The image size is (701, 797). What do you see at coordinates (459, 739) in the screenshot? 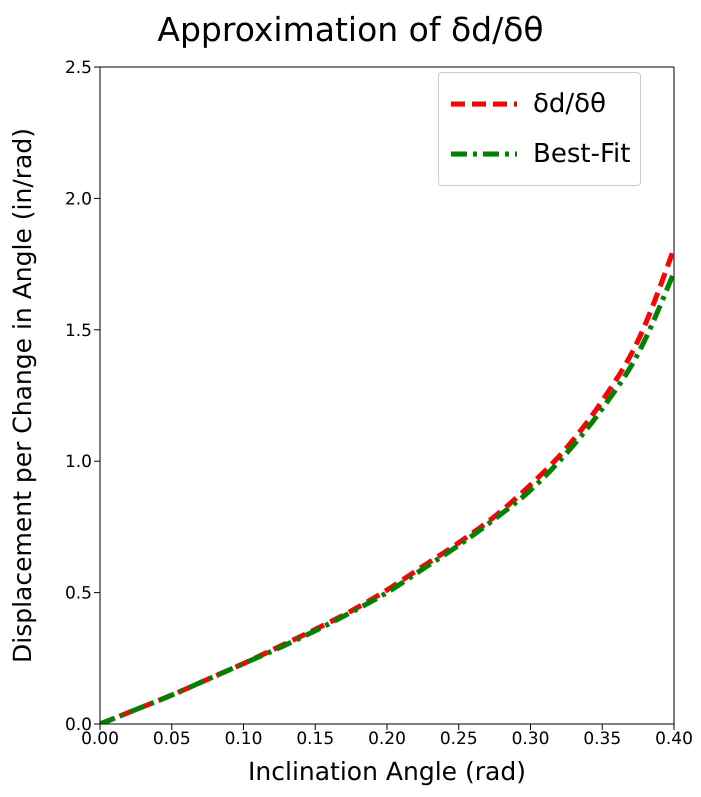
I see `x-tick-label: 0.25` at bounding box center [459, 739].